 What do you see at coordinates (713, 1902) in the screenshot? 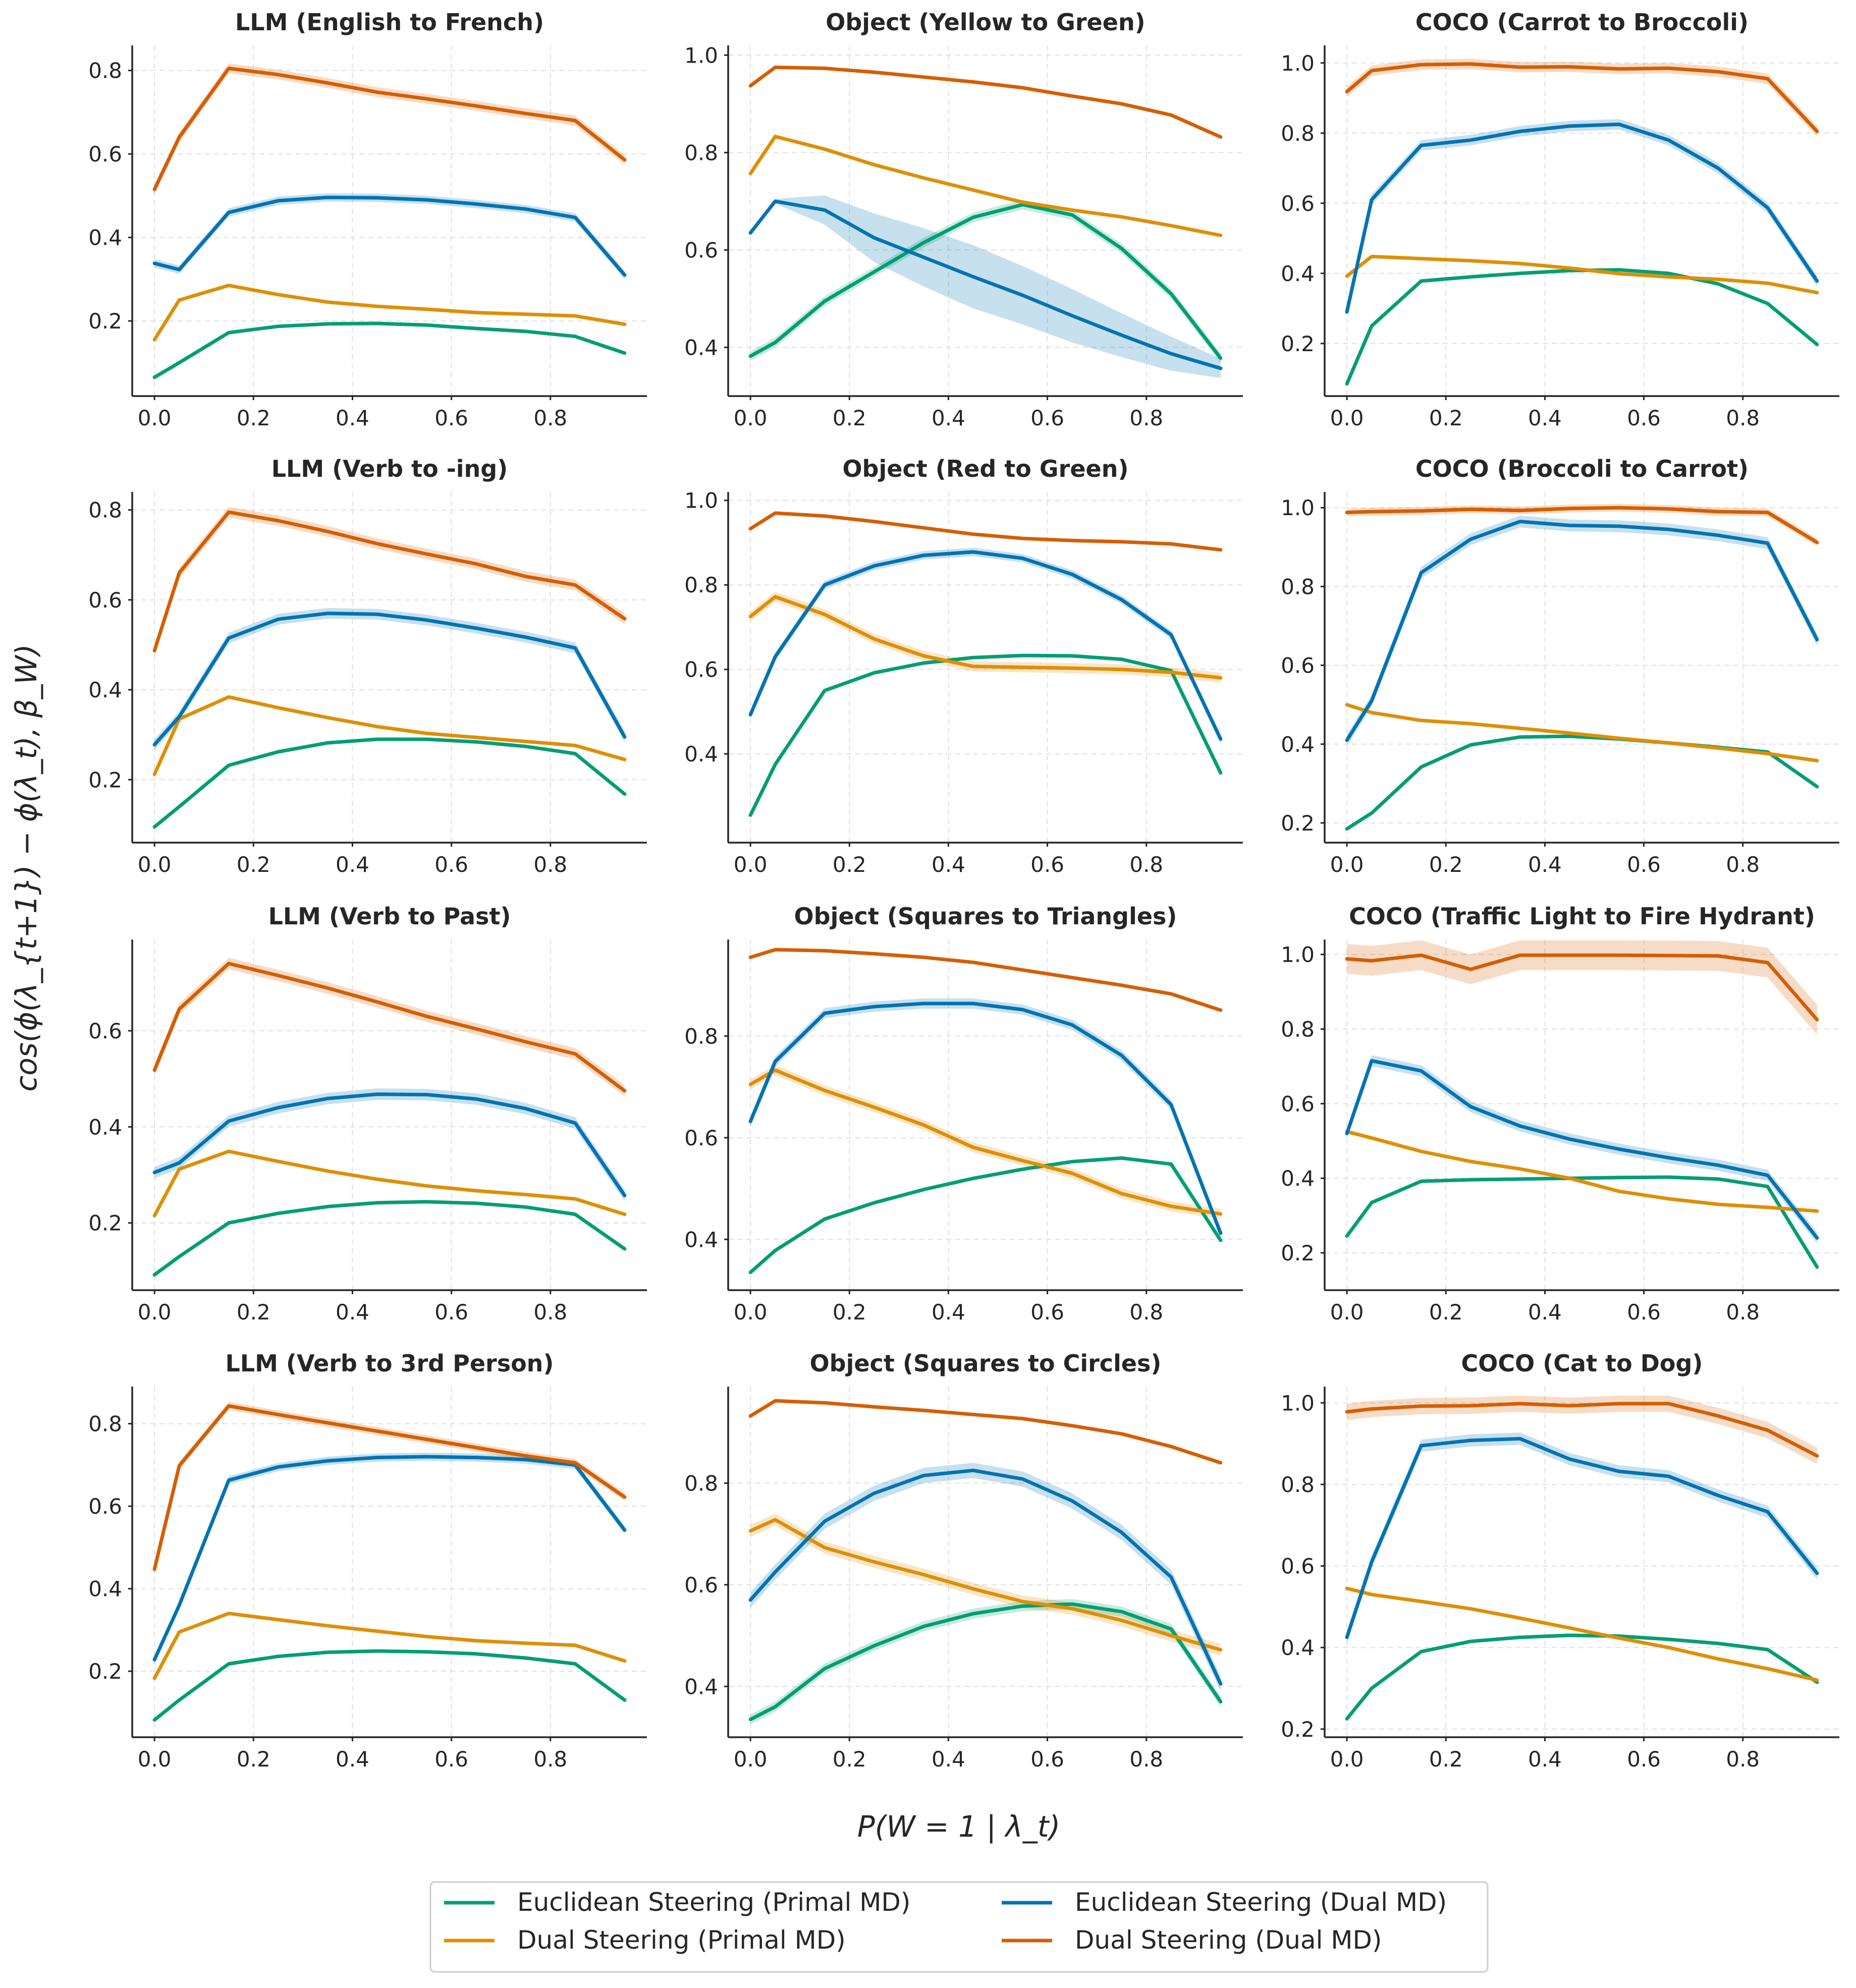
I see `legend-label: Euclidean Steering (Primal MD)` at bounding box center [713, 1902].